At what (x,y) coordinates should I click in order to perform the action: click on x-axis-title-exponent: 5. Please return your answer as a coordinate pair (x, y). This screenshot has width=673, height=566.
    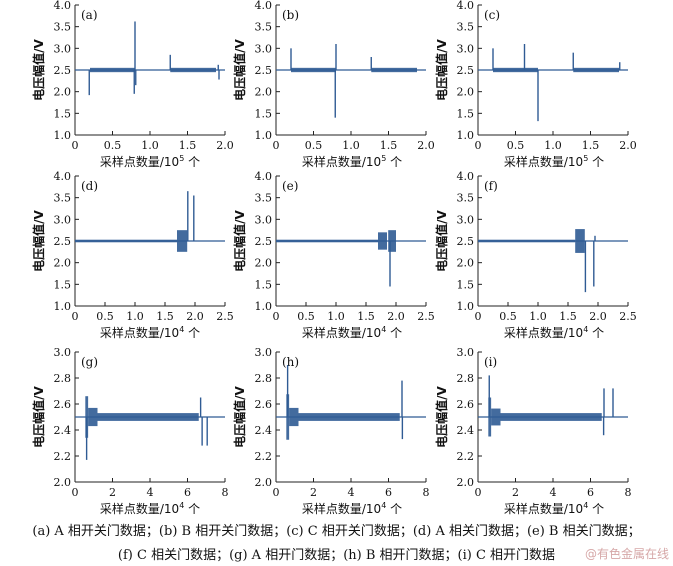
    Looking at the image, I should click on (585, 158).